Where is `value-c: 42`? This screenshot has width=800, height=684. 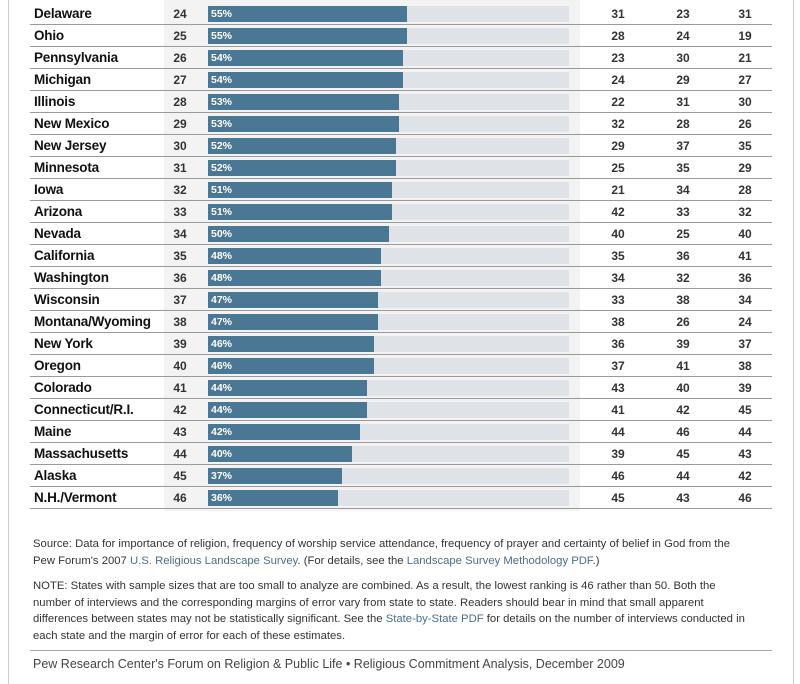
value-c: 42 is located at coordinates (745, 476).